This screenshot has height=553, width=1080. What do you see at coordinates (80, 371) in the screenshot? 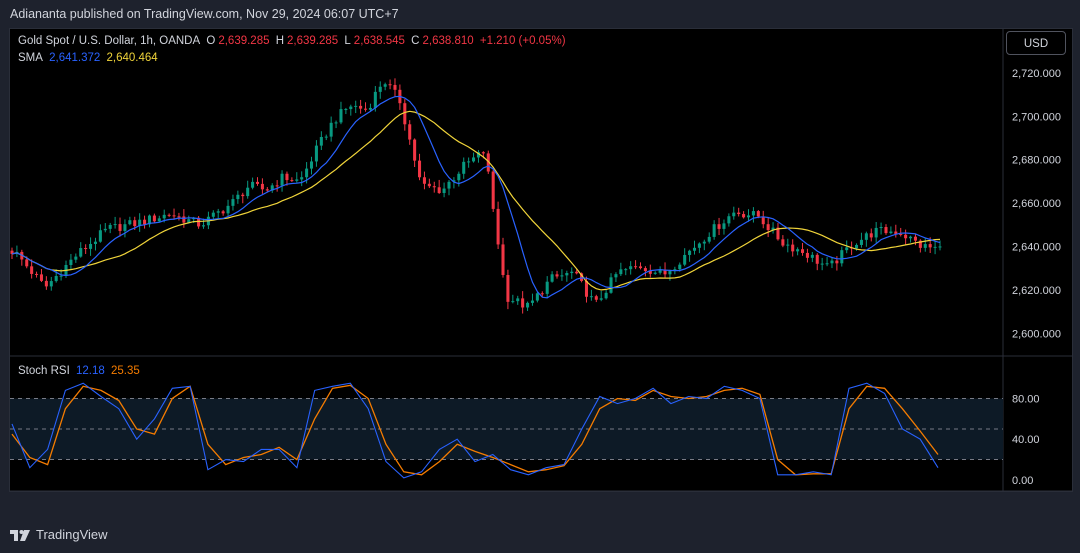
I see `stoch-rsi-legend: Stoch RSI 12.18 25.35` at bounding box center [80, 371].